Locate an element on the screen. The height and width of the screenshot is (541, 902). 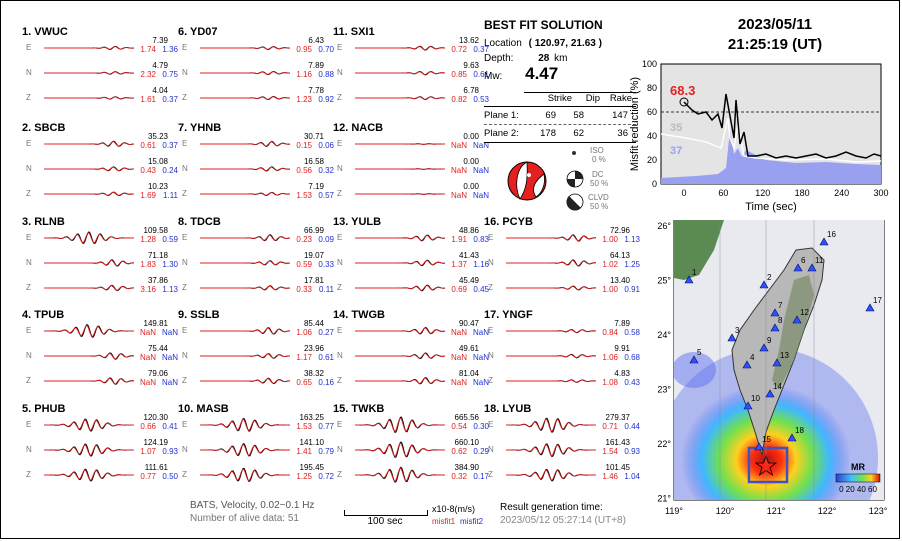
peak-amplitude: 149.81 is located at coordinates (155, 323).